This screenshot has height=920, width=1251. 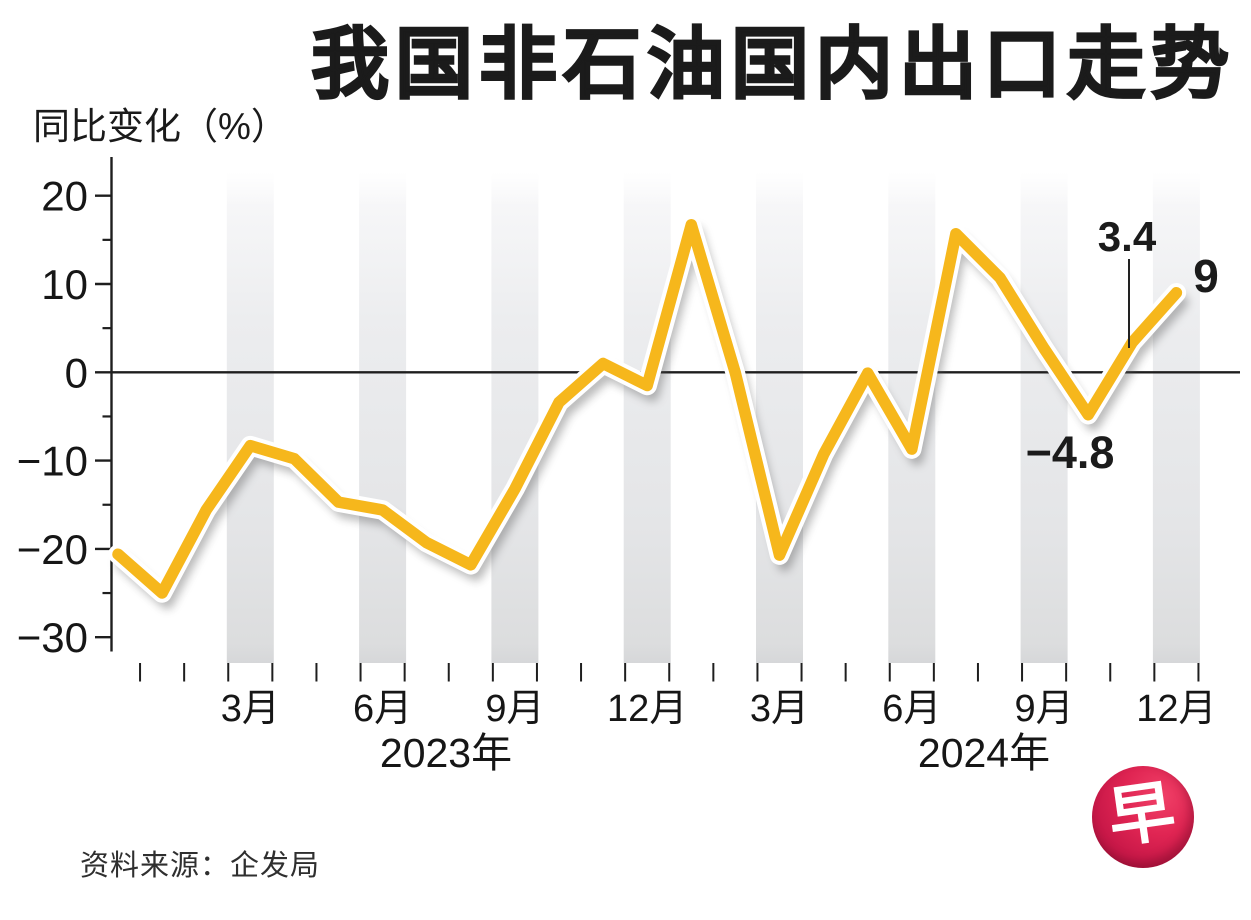 I want to click on data-point-value-label: 9, so click(x=1206, y=276).